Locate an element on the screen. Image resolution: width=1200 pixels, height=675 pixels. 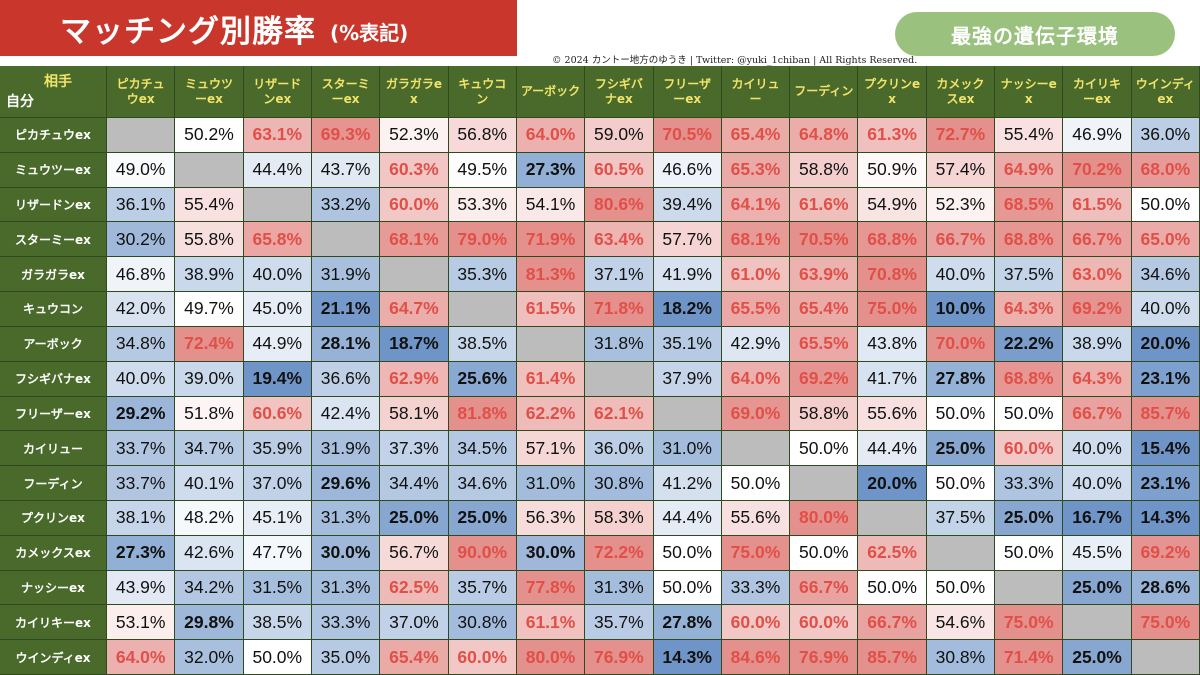
matrix-cell: 77.8% is located at coordinates (551, 588).